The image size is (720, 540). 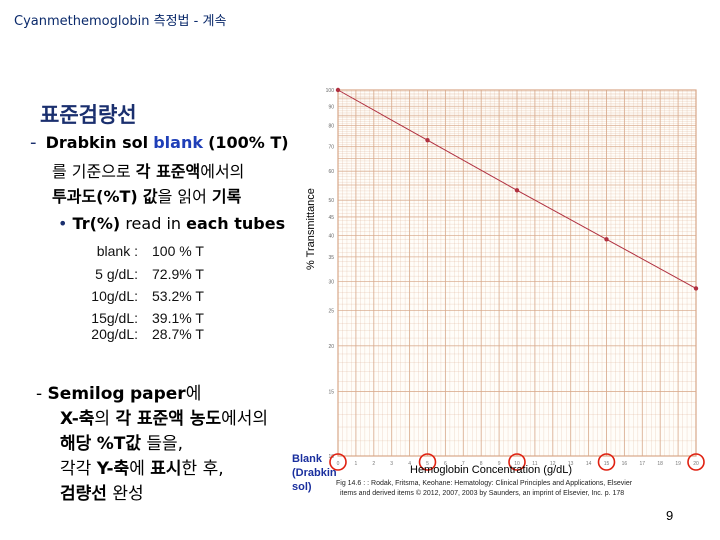 What do you see at coordinates (331, 393) in the screenshot?
I see `y-tick-label: 15` at bounding box center [331, 393].